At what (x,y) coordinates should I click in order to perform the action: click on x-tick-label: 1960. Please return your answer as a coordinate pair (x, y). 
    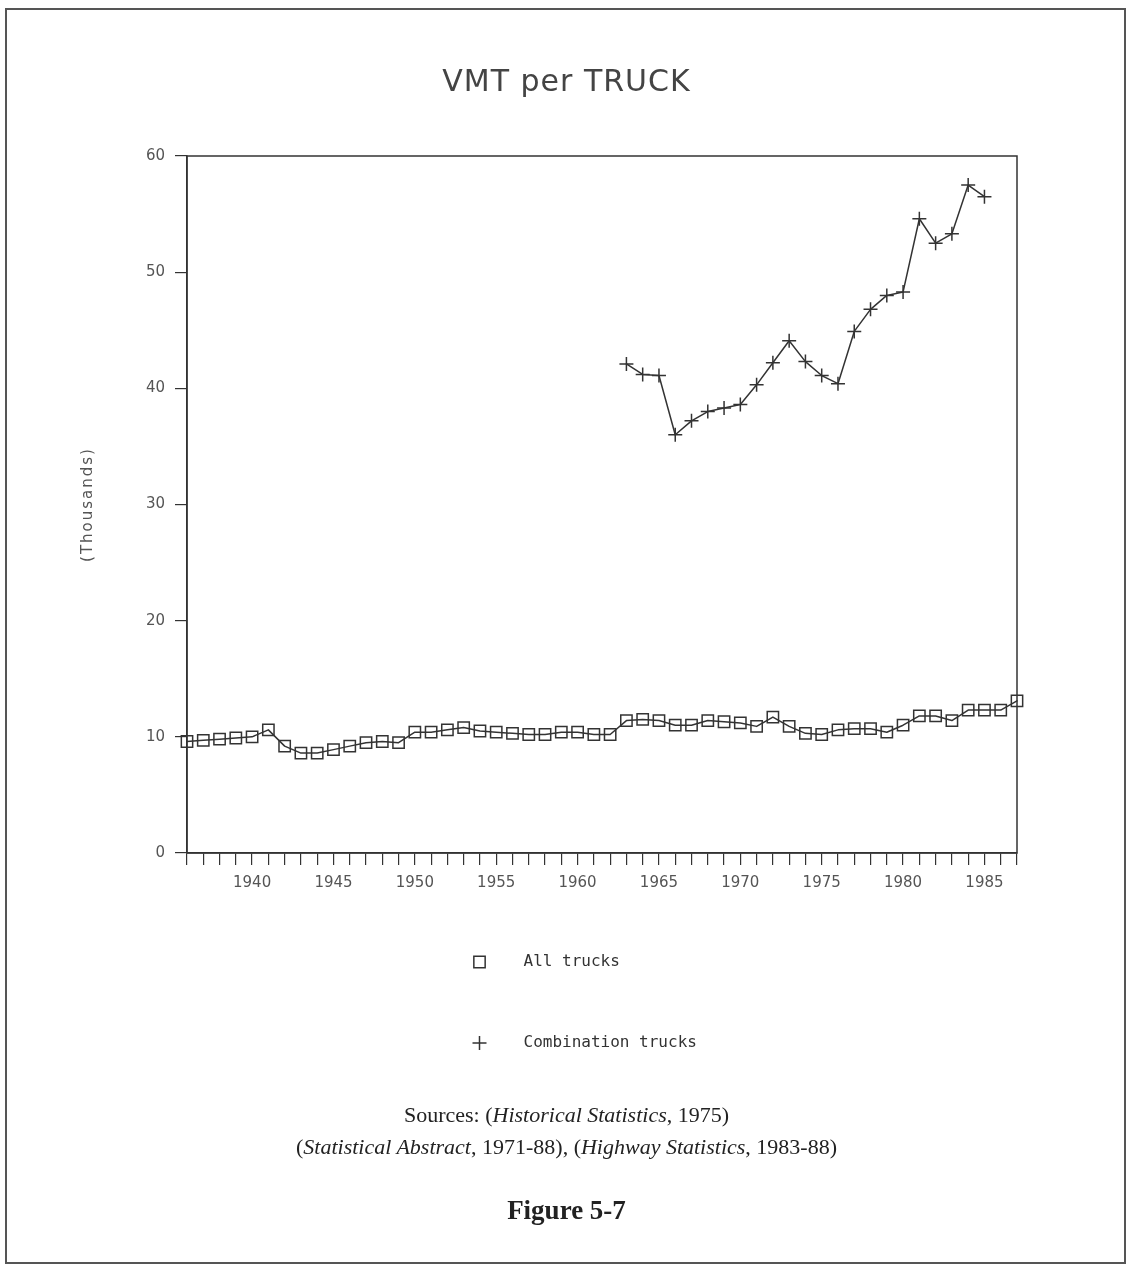
    Looking at the image, I should click on (577, 881).